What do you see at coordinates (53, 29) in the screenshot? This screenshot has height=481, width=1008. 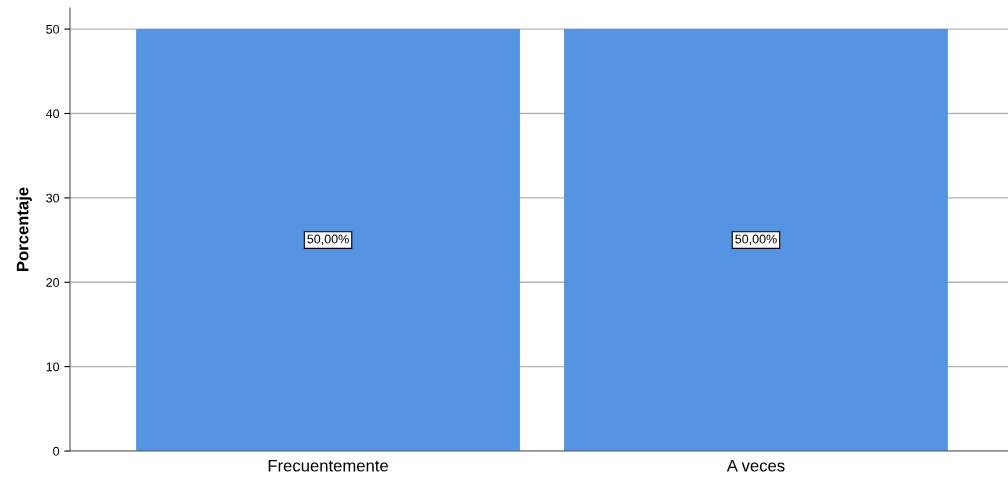 I see `y-tick-label: 50` at bounding box center [53, 29].